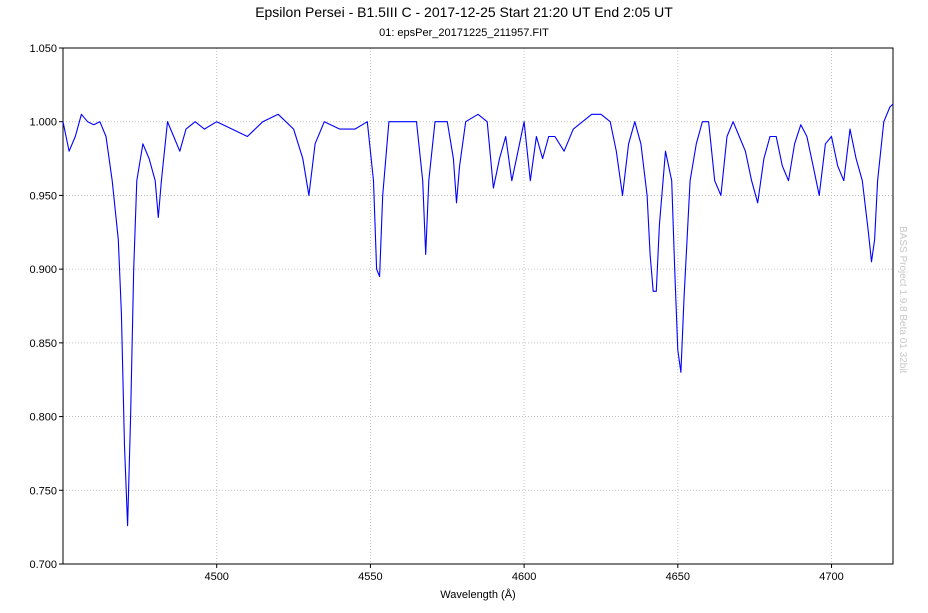  I want to click on x-tick-label: 4550, so click(370, 577).